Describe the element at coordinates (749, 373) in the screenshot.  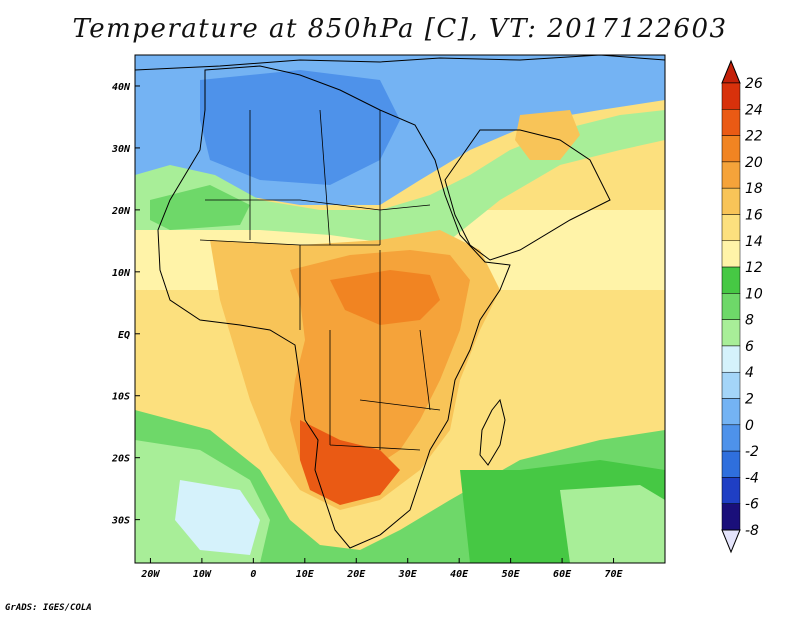
I see `colorbar-label: 4` at that location.